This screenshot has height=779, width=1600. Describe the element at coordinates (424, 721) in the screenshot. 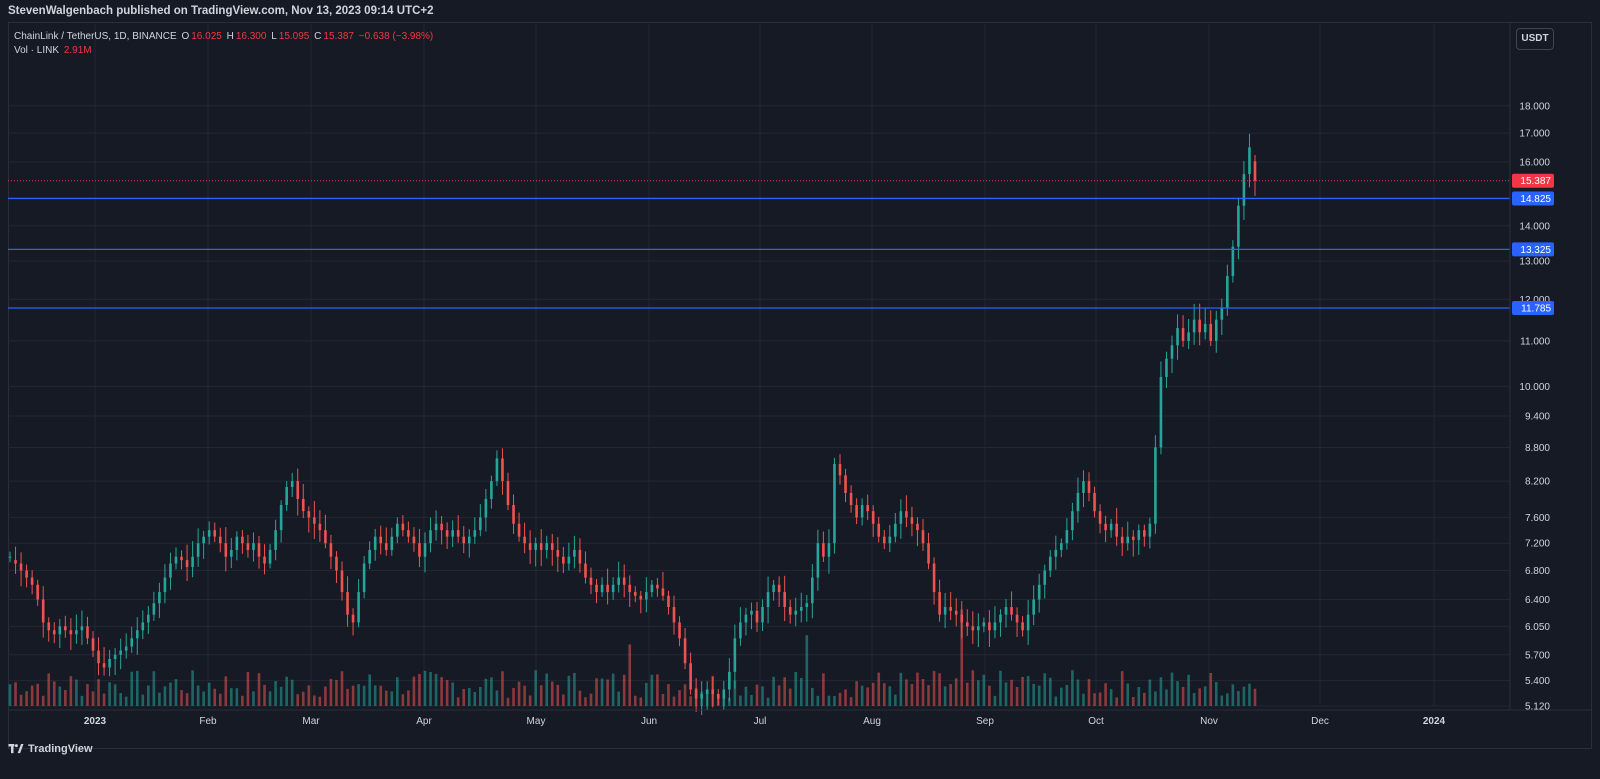

I see `x-axis-tick-label: Apr` at that location.